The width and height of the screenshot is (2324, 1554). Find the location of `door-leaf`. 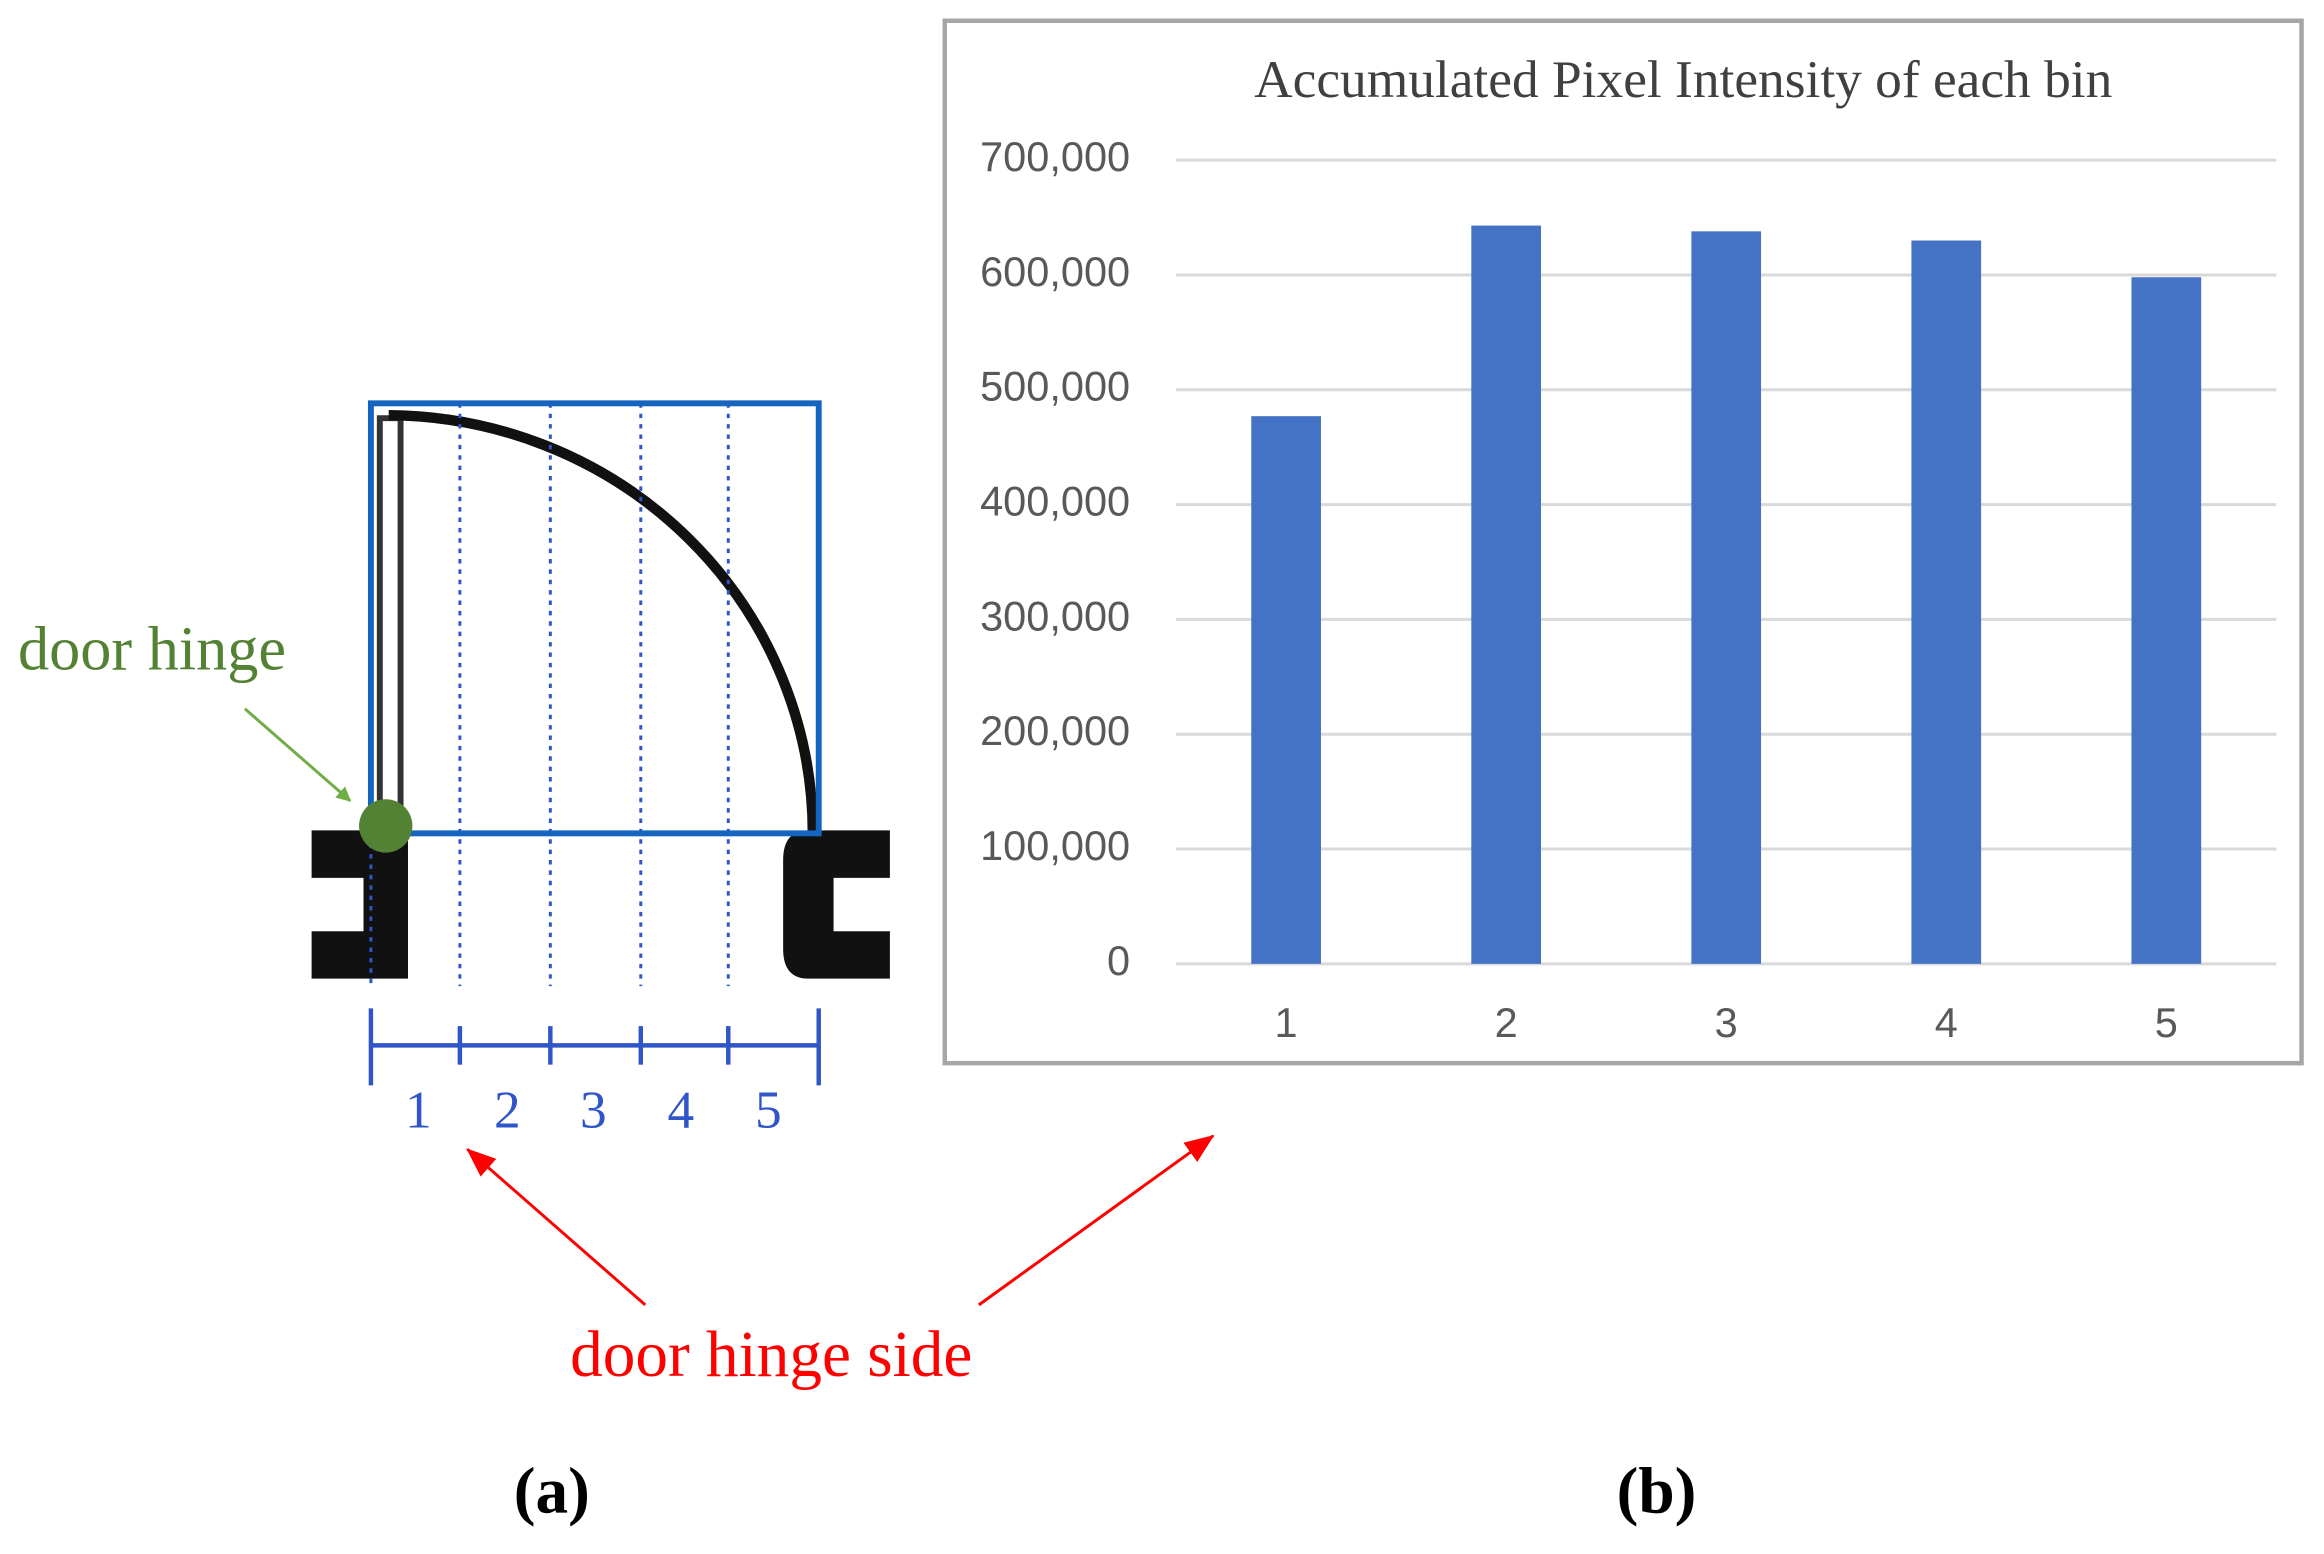

door-leaf is located at coordinates (390, 624).